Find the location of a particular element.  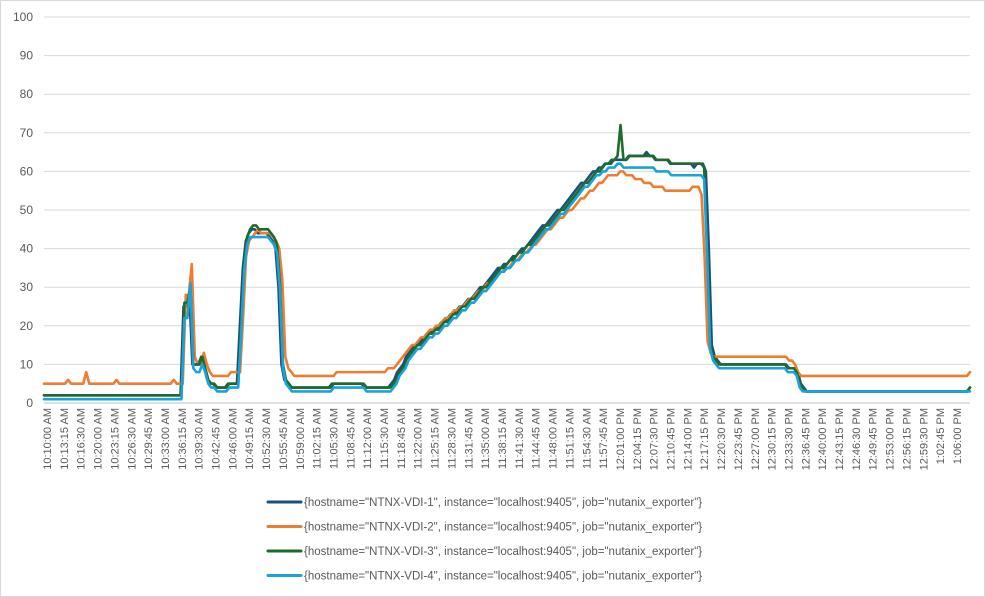

x-tick-label: 12:33:30 PM is located at coordinates (790, 439).